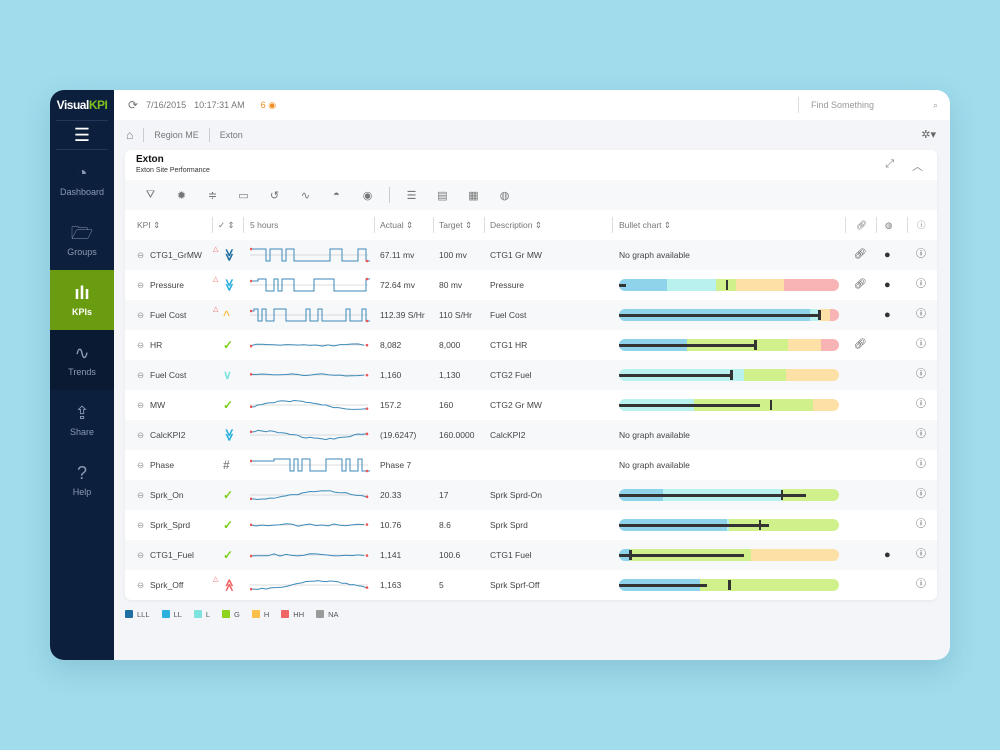 The width and height of the screenshot is (1000, 750). Describe the element at coordinates (130, 135) in the screenshot. I see `home-icon: ⌂` at that location.